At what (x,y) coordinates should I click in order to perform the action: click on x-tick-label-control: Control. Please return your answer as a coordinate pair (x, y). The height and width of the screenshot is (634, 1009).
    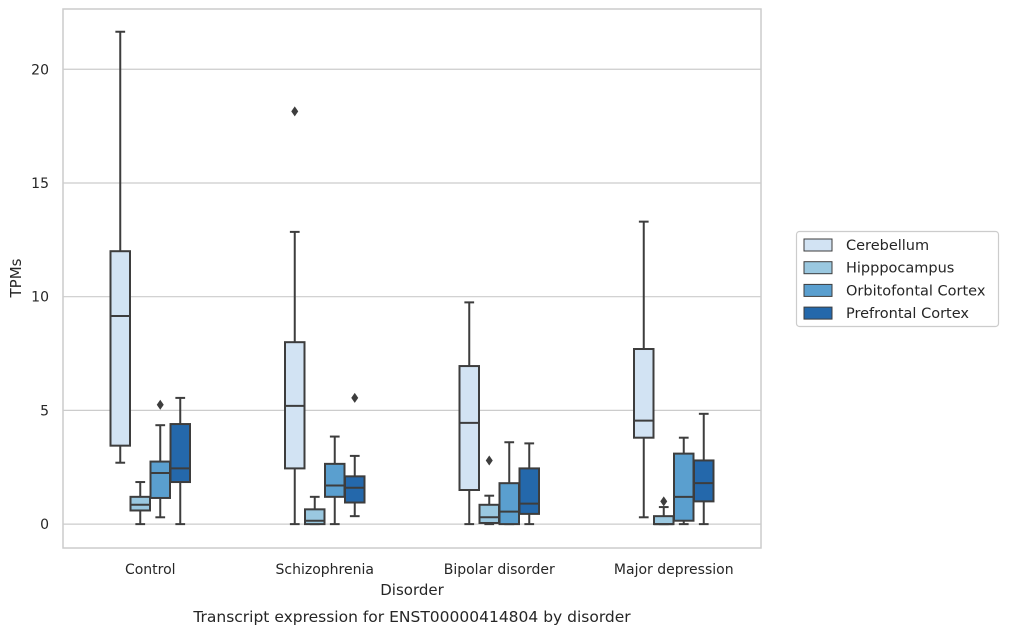
    Looking at the image, I should click on (150, 570).